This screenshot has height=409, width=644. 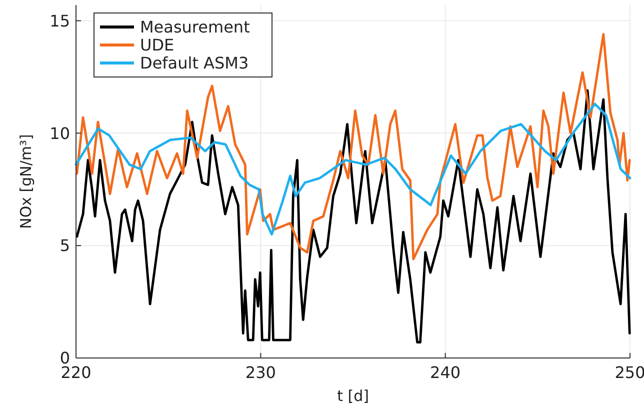 I want to click on legend-label: UDE, so click(x=157, y=45).